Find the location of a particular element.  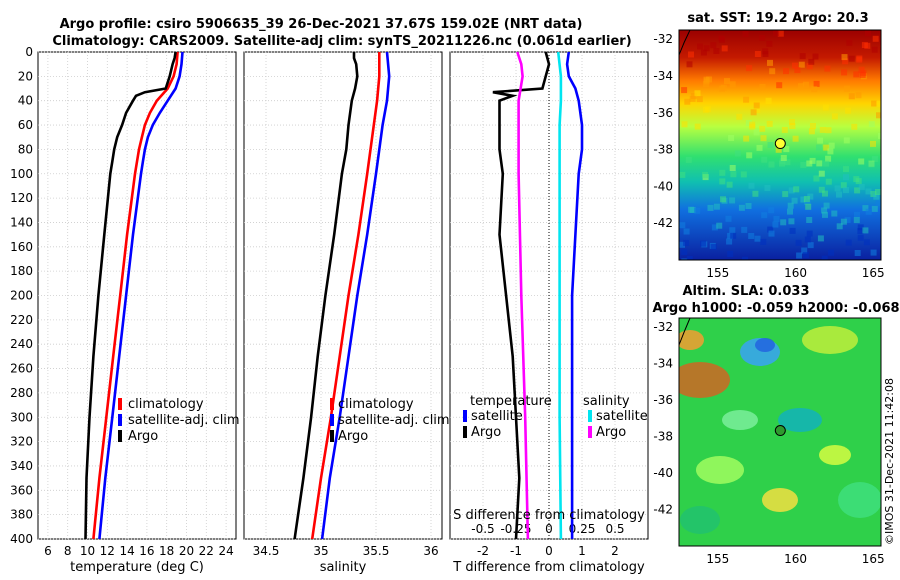

temperature-legend: climatology satellite-adj. clim Argo is located at coordinates (179, 420).